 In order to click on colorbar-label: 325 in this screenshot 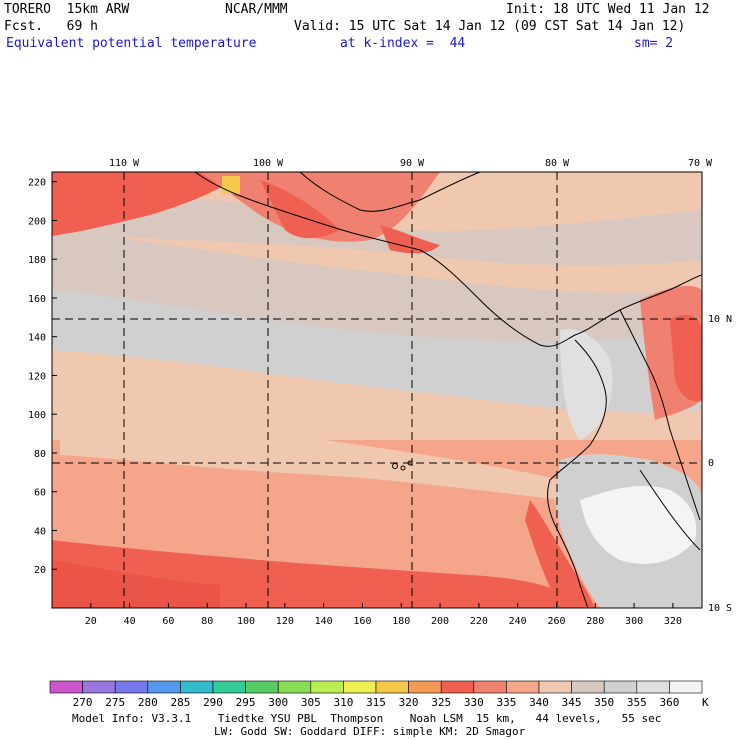, I will do `click(441, 702)`.